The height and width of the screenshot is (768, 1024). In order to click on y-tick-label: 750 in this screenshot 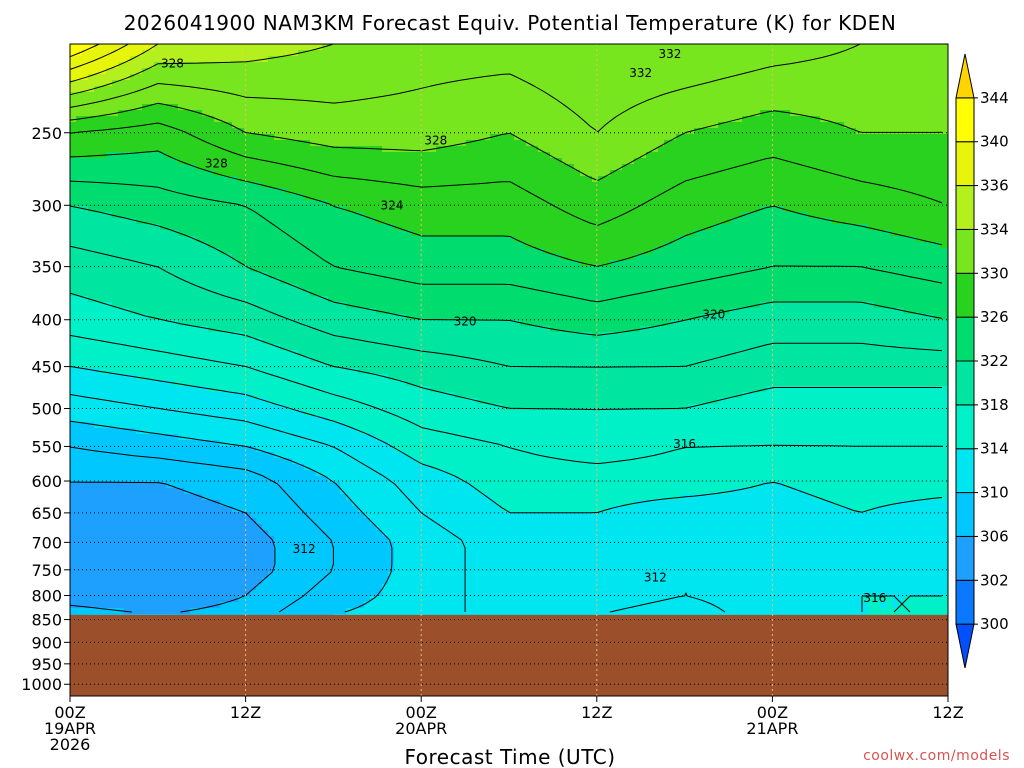, I will do `click(46, 570)`.